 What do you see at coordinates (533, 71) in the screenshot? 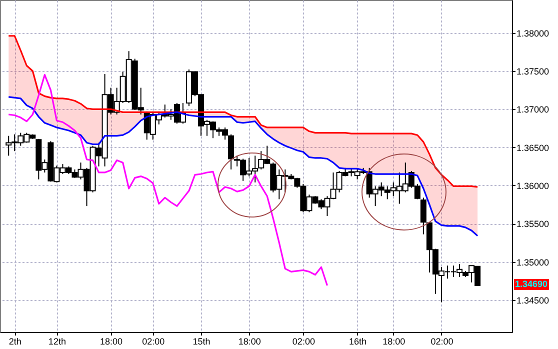
I see `y-tick-label: 1.37500` at bounding box center [533, 71].